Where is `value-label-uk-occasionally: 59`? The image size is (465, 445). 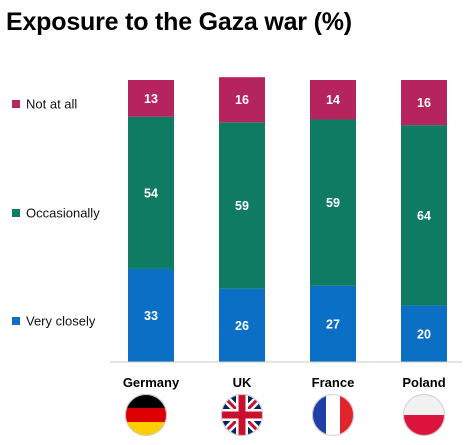
value-label-uk-occasionally: 59 is located at coordinates (242, 206).